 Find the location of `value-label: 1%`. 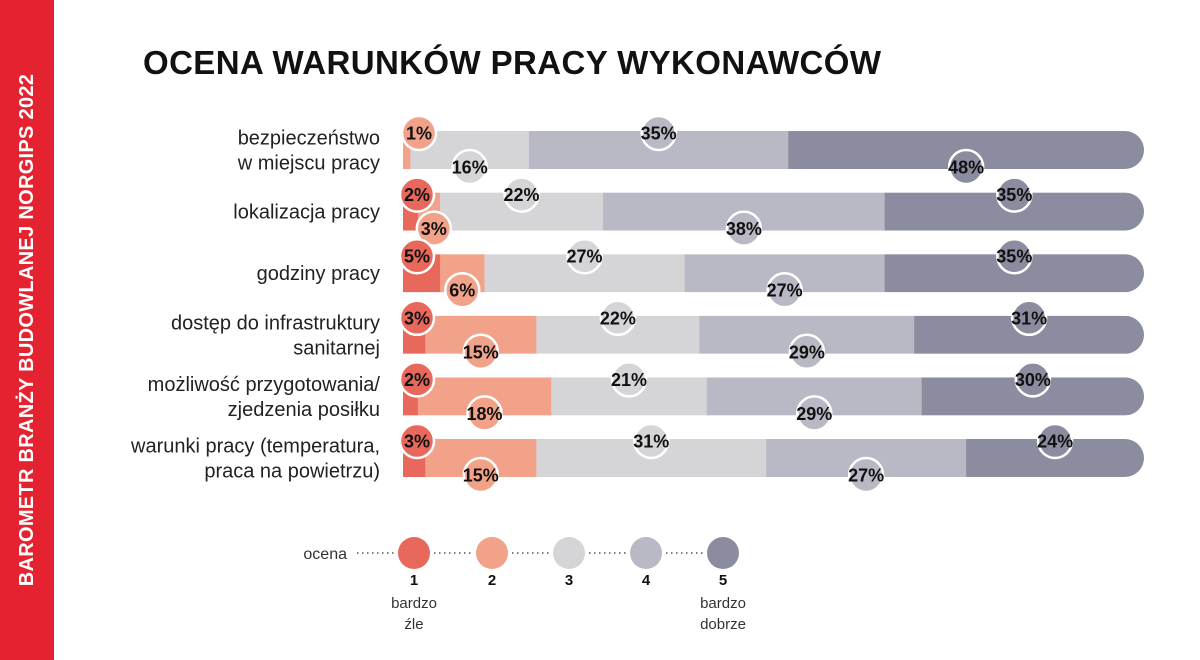

value-label: 1% is located at coordinates (419, 134).